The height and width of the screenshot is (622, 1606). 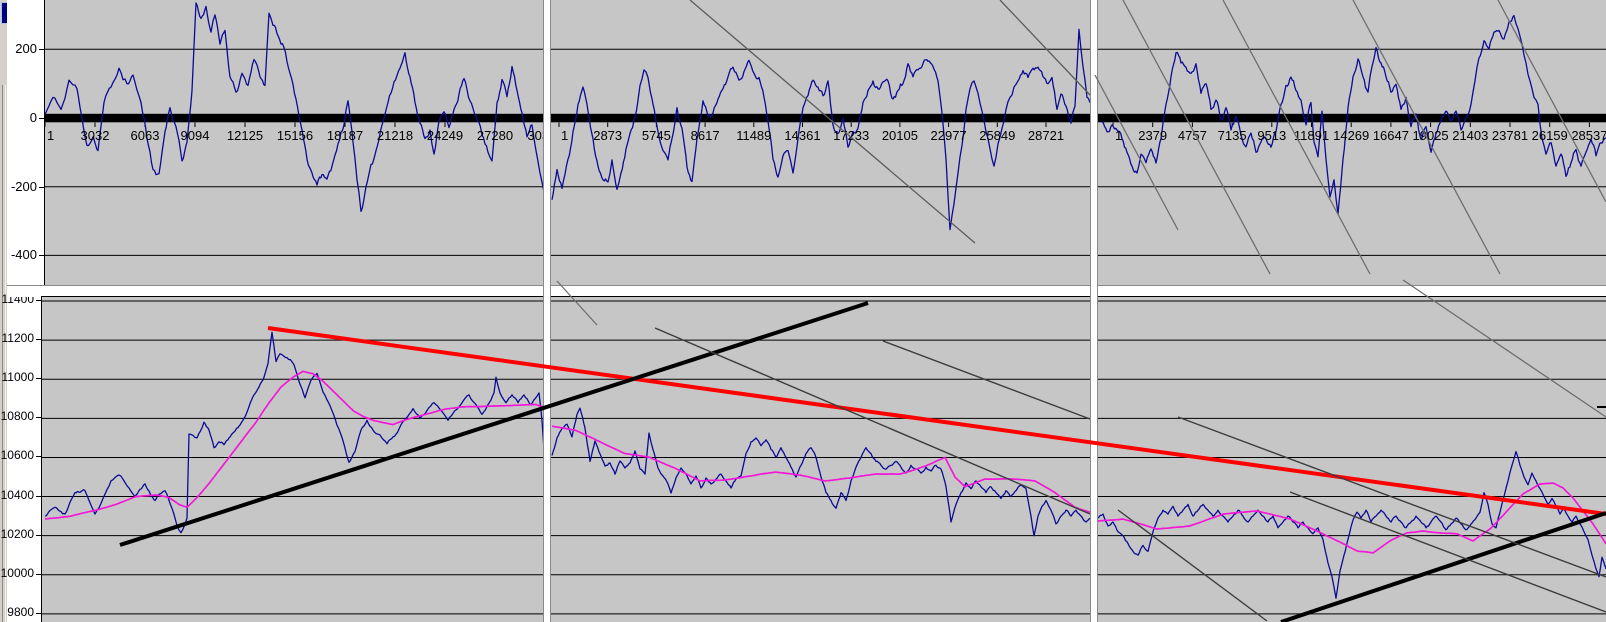 What do you see at coordinates (5, 353) in the screenshot?
I see `window-frame-highlight` at bounding box center [5, 353].